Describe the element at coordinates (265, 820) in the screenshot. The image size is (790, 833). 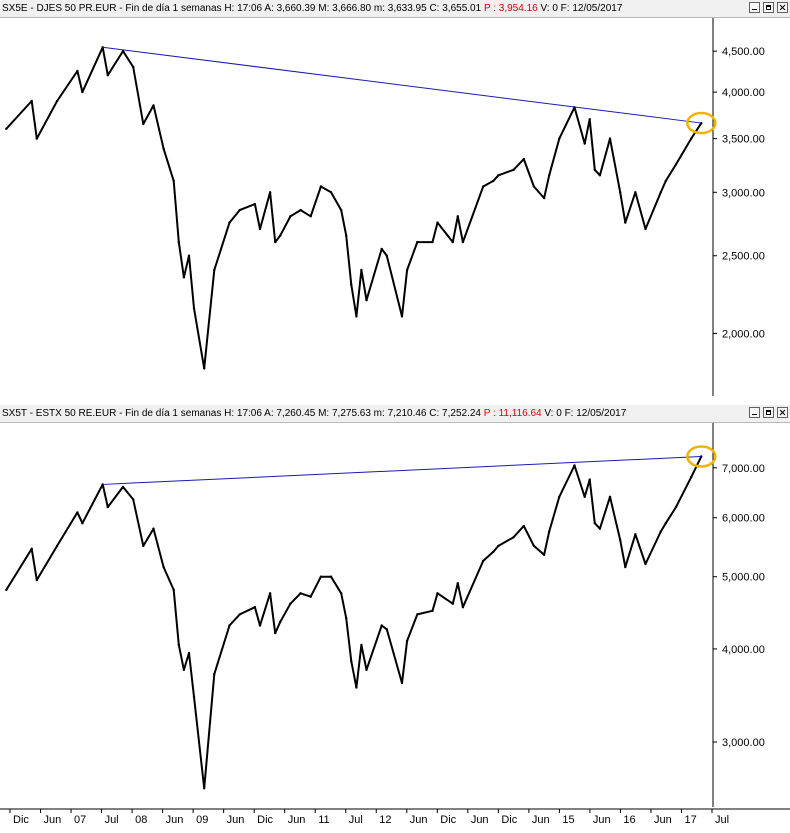
I see `x-tick-label: Dic` at that location.